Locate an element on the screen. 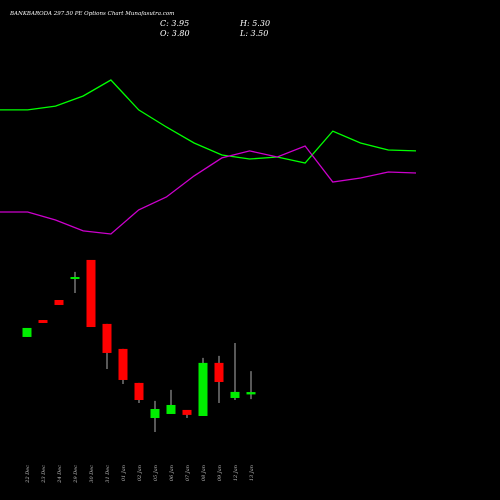 Image resolution: width=500 pixels, height=500 pixels. x-tick-label: 05 Jan is located at coordinates (156, 473).